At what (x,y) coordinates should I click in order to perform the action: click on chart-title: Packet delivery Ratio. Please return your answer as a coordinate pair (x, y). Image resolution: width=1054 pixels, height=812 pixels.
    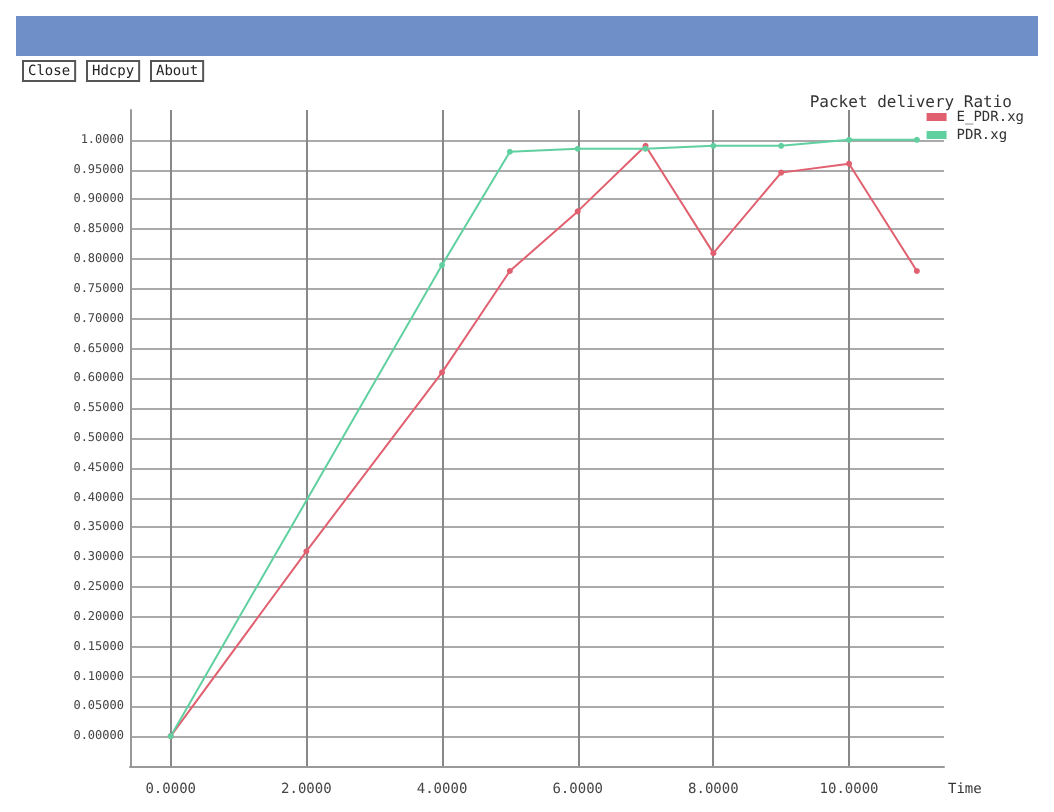
    Looking at the image, I should click on (911, 102).